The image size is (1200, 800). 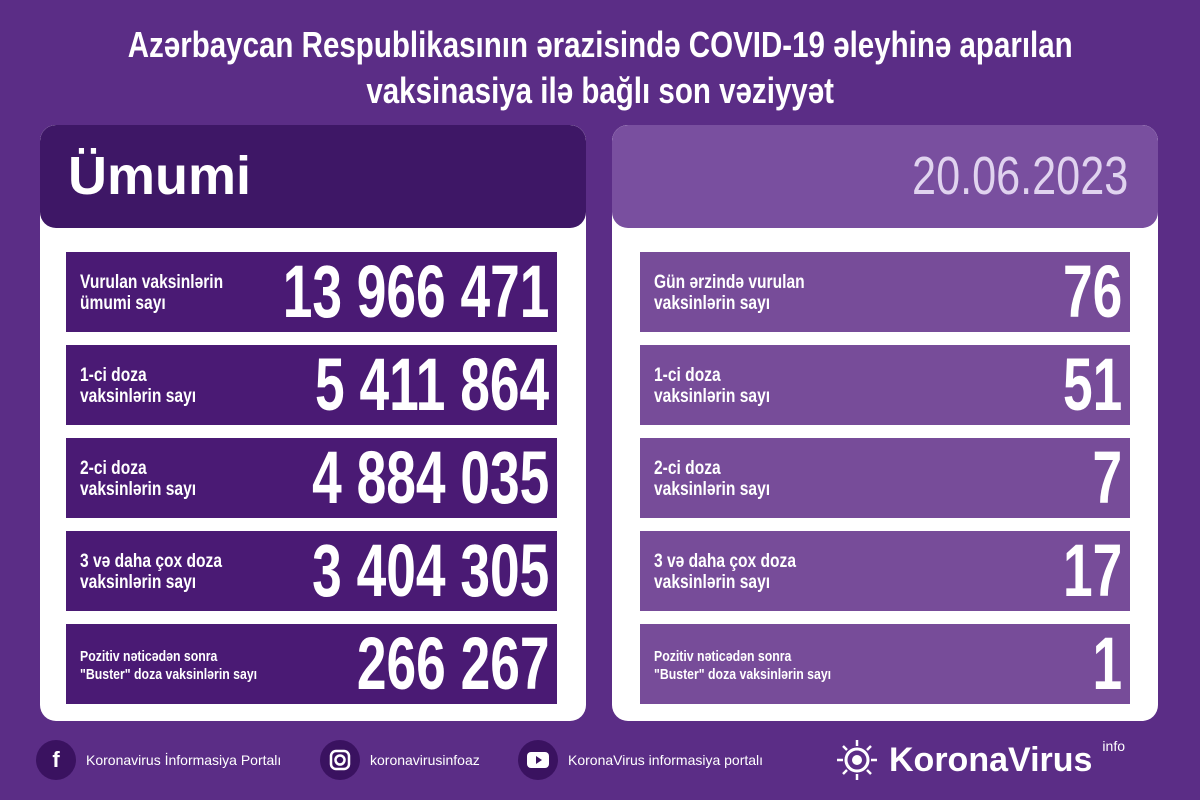 I want to click on stat-value: 5 411 864, so click(x=431, y=384).